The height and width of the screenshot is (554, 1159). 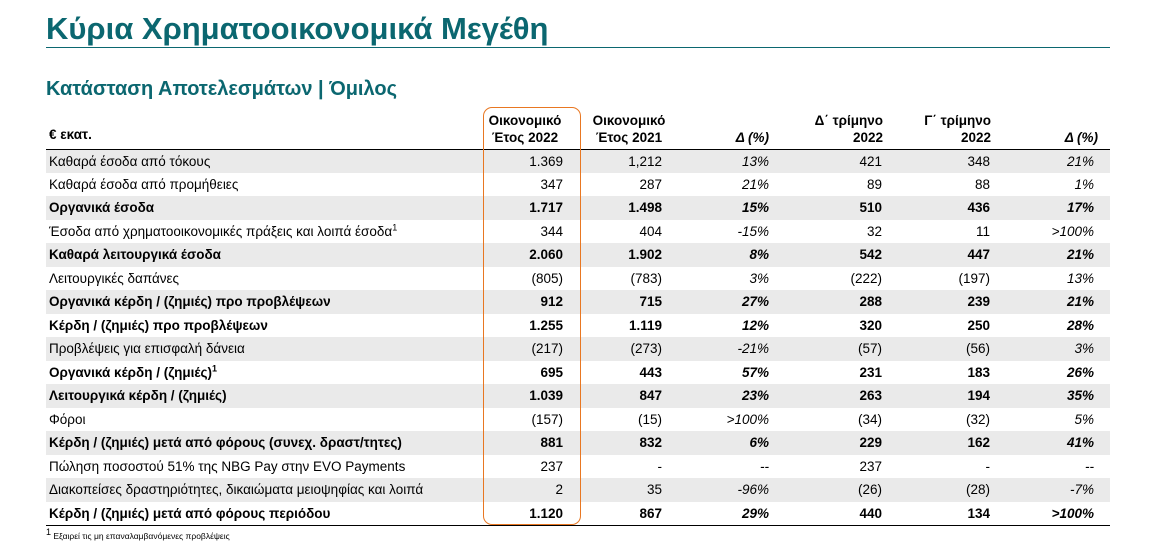 I want to click on cell-q3: 183, so click(x=978, y=372).